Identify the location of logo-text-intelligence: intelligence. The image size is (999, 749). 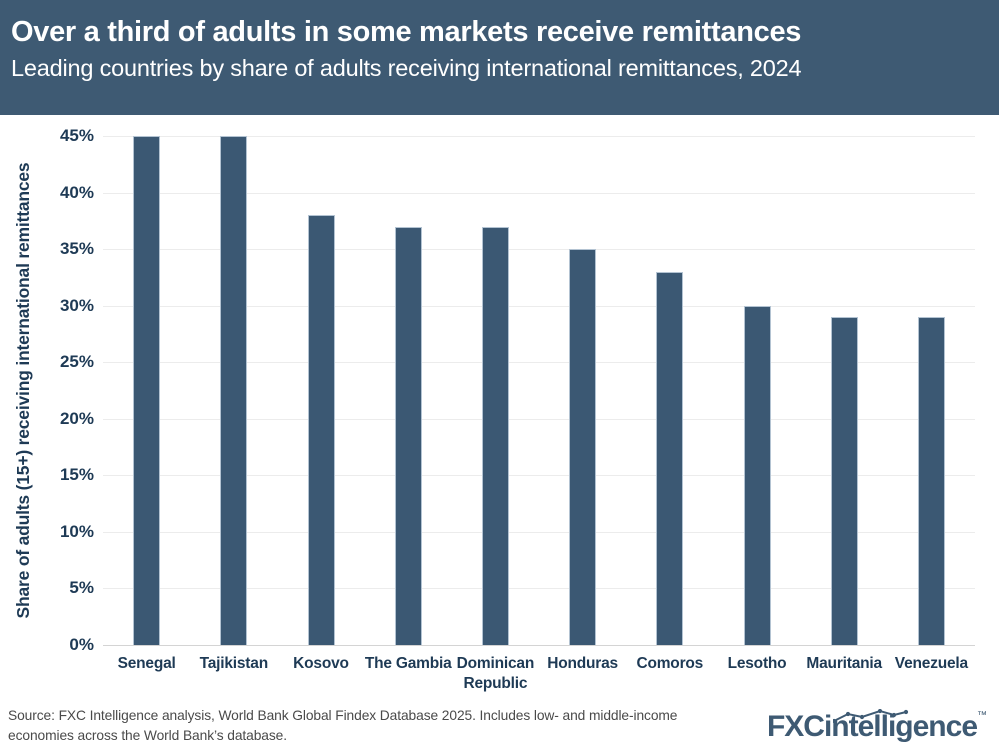
(900, 726).